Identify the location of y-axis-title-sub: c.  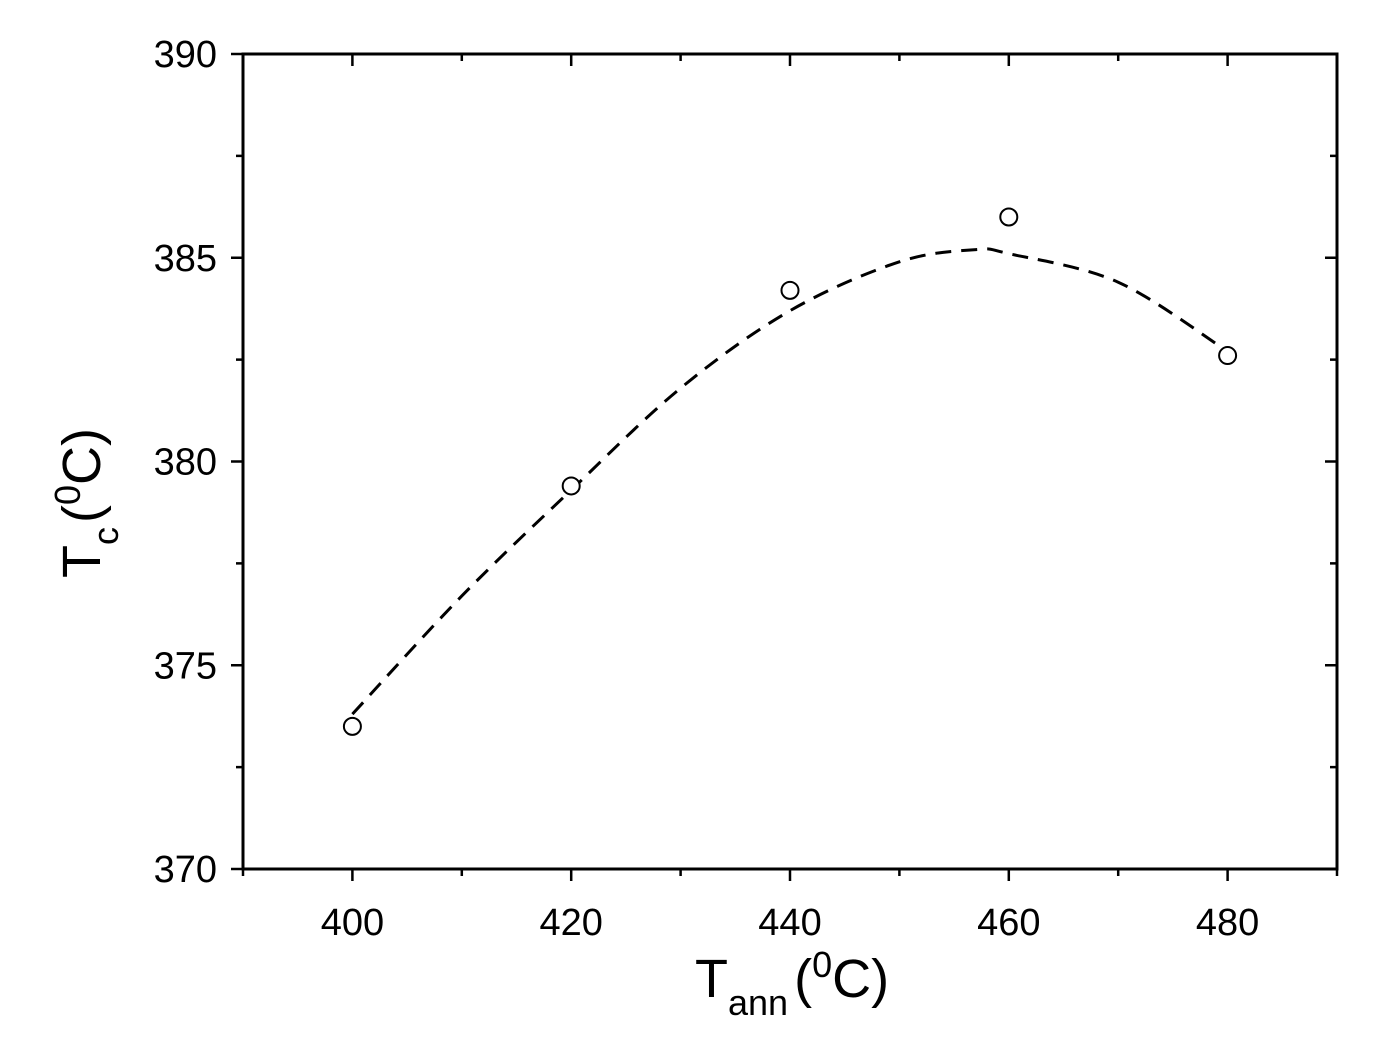
(105, 536).